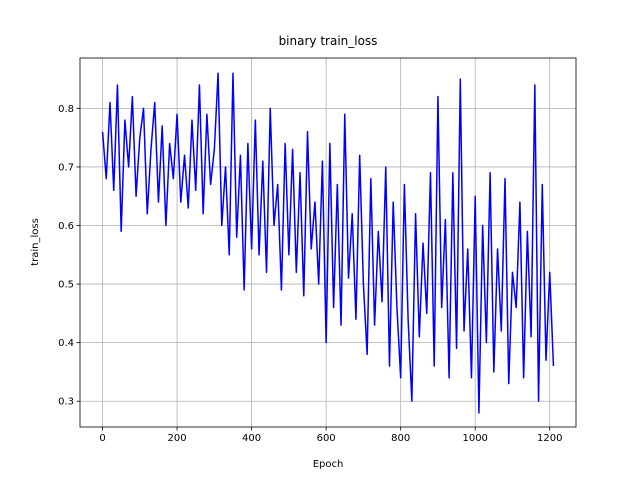 The image size is (640, 480). Describe the element at coordinates (474, 438) in the screenshot. I see `x-tick-label: 1000` at that location.